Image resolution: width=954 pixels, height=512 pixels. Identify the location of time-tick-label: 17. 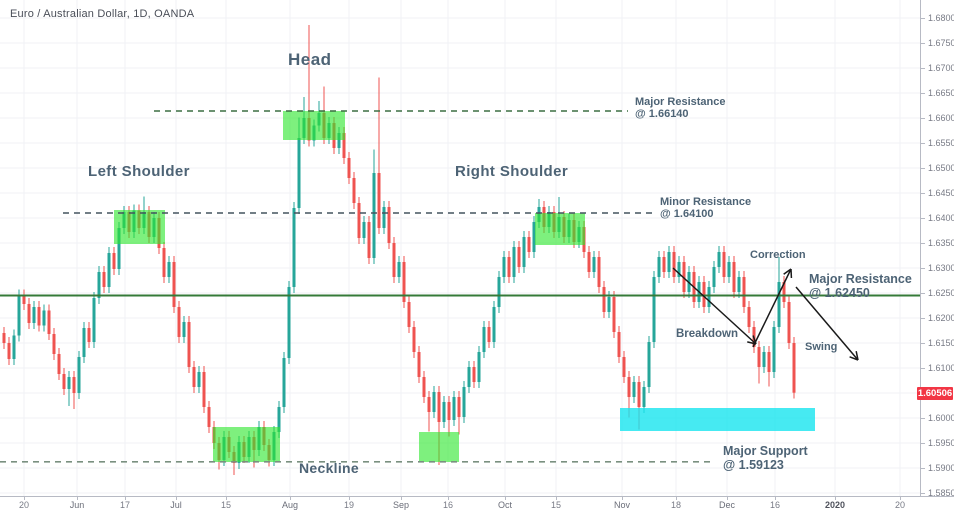
(125, 505).